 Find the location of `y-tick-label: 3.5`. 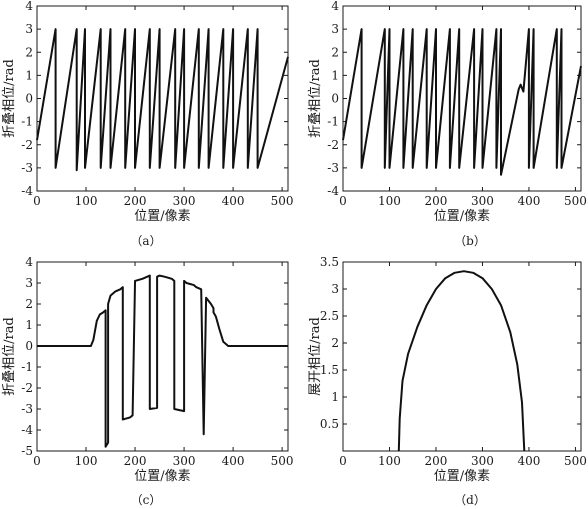

y-tick-label: 3.5 is located at coordinates (329, 262).